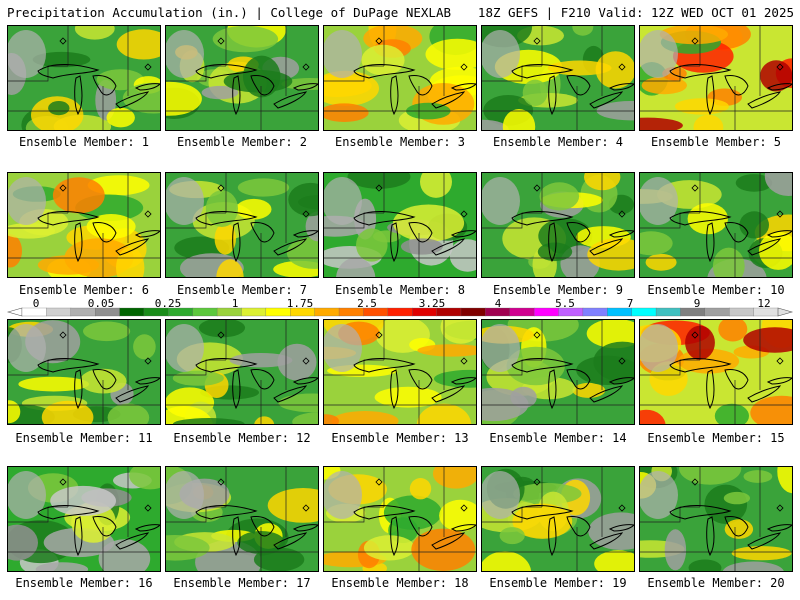 This screenshot has height=600, width=800. What do you see at coordinates (400, 307) in the screenshot?
I see `color-scale-legend` at bounding box center [400, 307].